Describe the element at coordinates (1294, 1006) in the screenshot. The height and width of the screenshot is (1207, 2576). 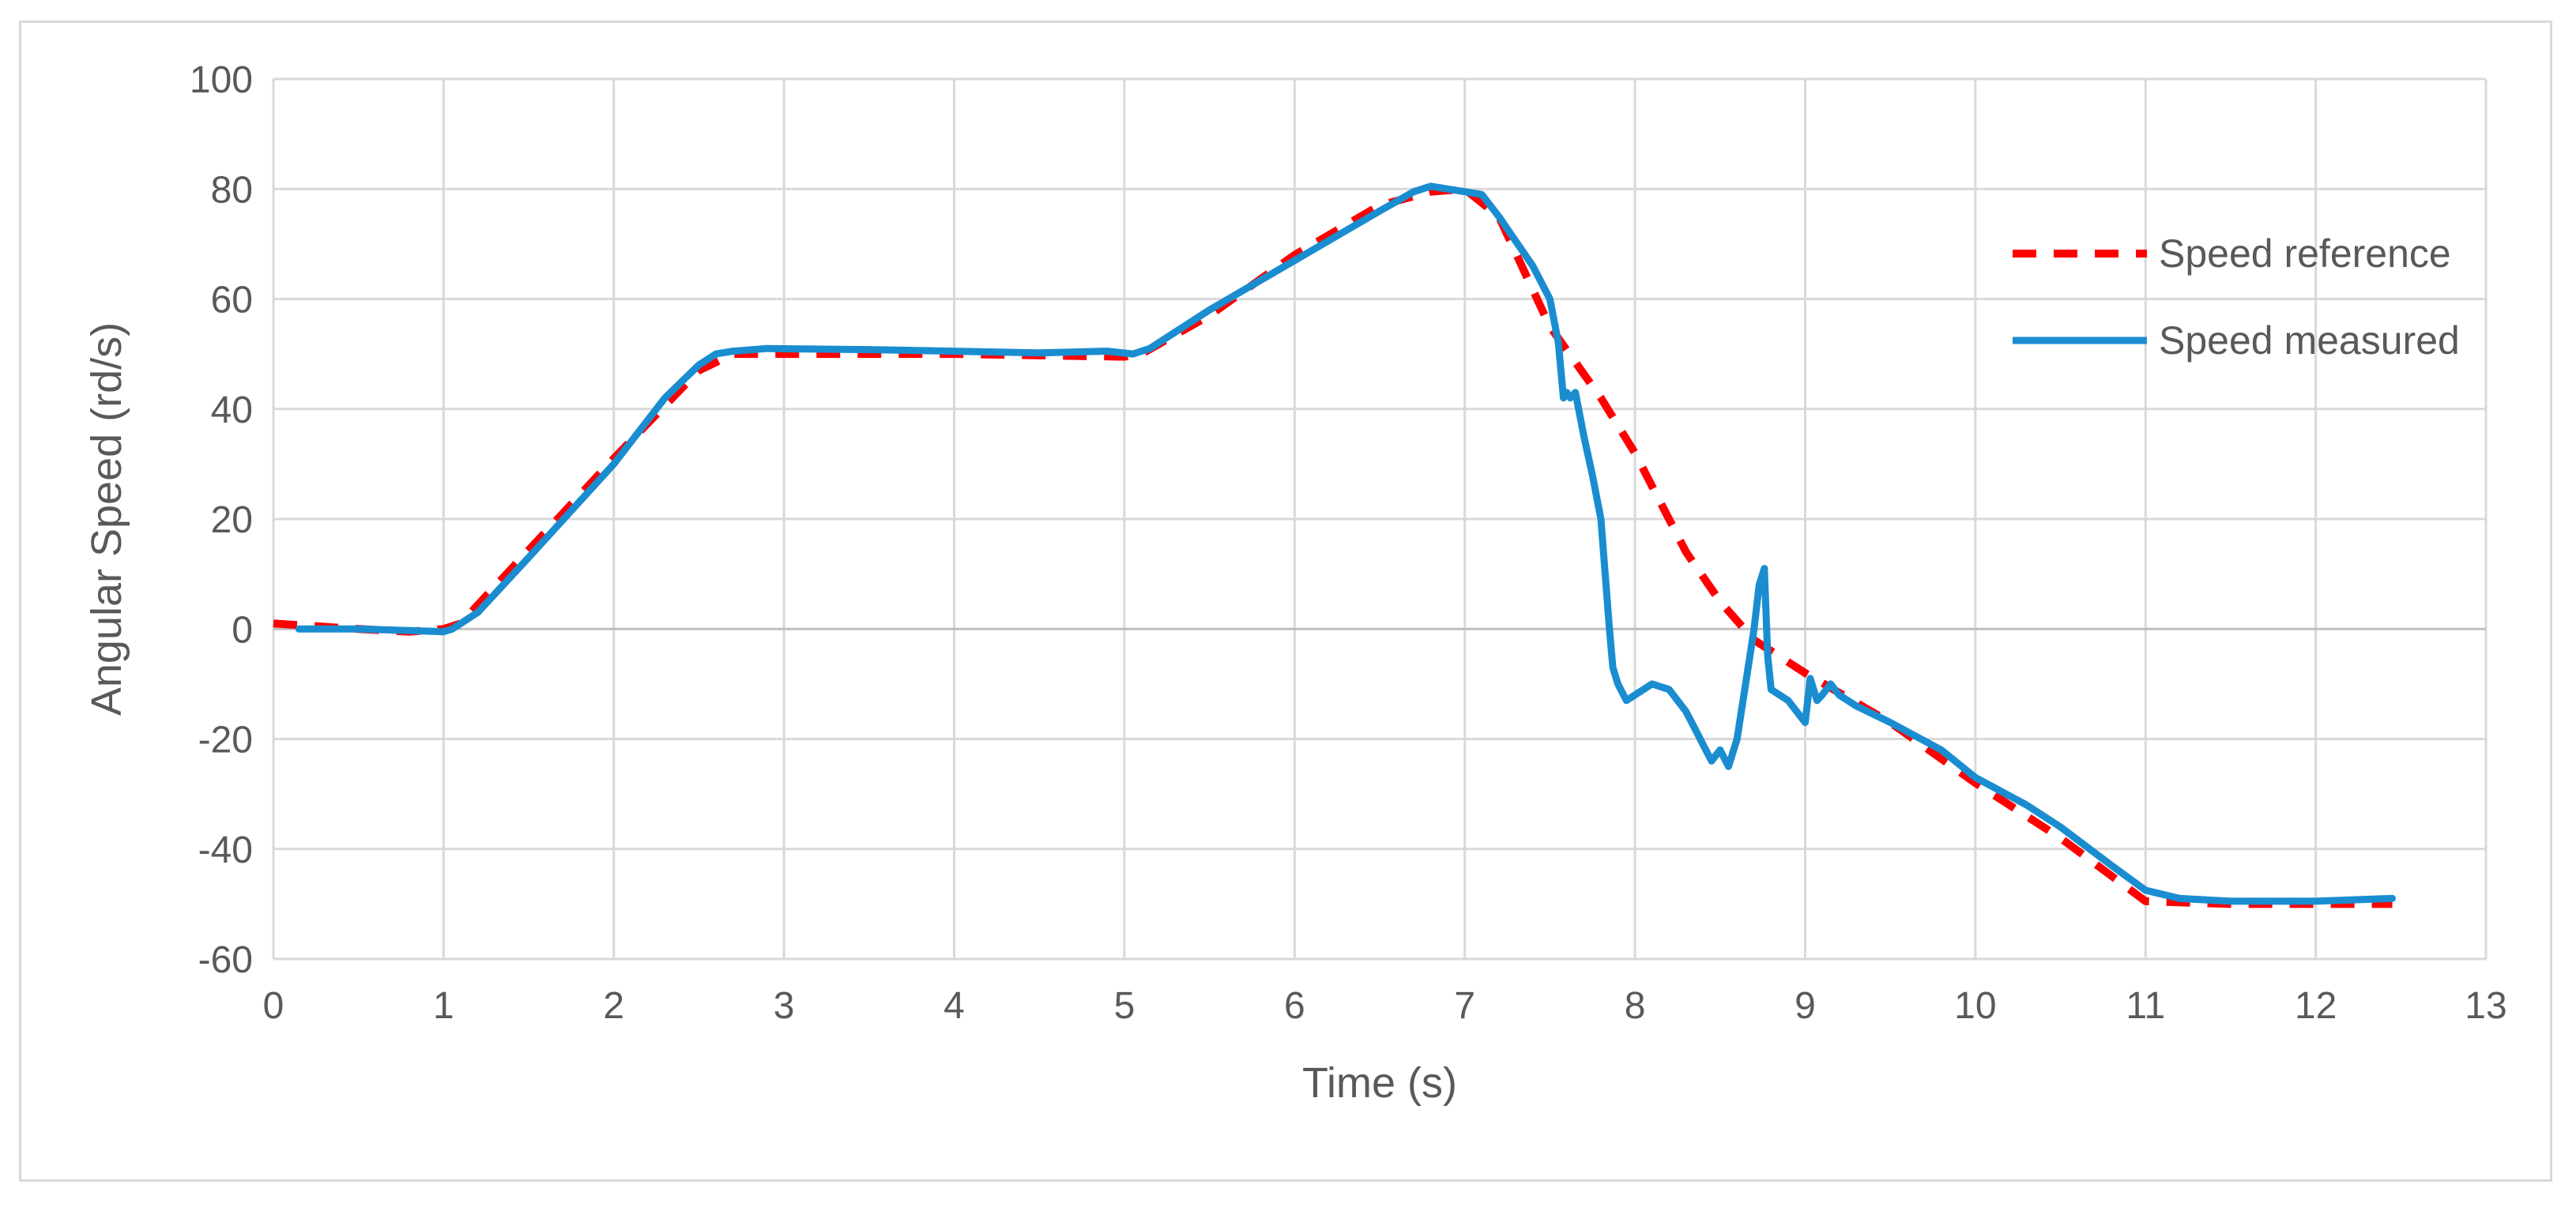
I see `x-tick-label: 6` at that location.